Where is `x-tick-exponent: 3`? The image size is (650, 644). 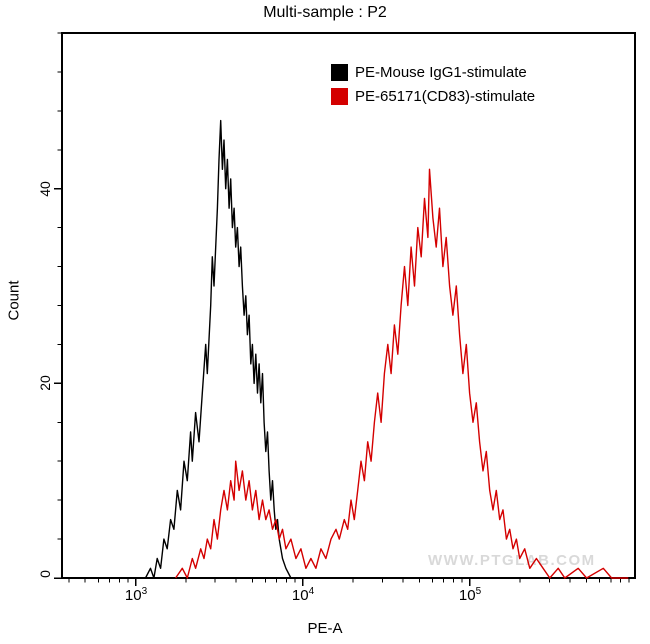
x-tick-exponent: 3 is located at coordinates (144, 591).